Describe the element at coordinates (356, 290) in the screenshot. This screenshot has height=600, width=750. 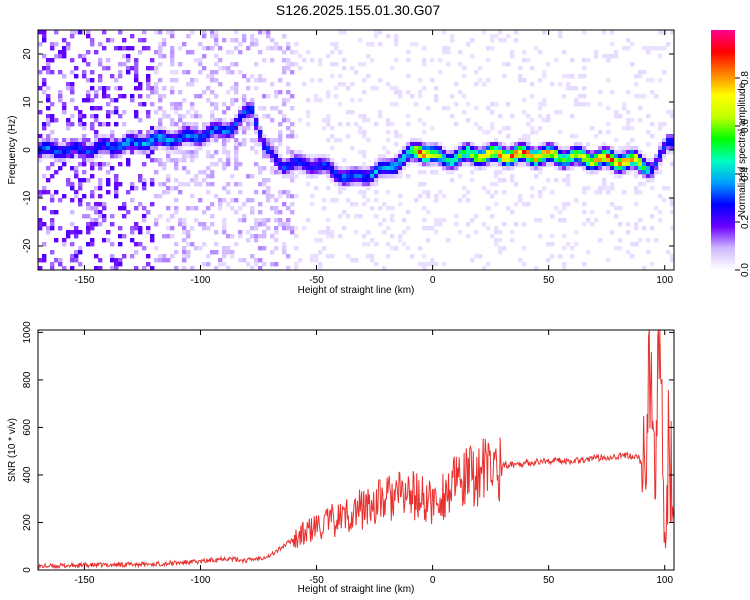
I see `spectrogram-x-label: Height of straight line (km)` at that location.